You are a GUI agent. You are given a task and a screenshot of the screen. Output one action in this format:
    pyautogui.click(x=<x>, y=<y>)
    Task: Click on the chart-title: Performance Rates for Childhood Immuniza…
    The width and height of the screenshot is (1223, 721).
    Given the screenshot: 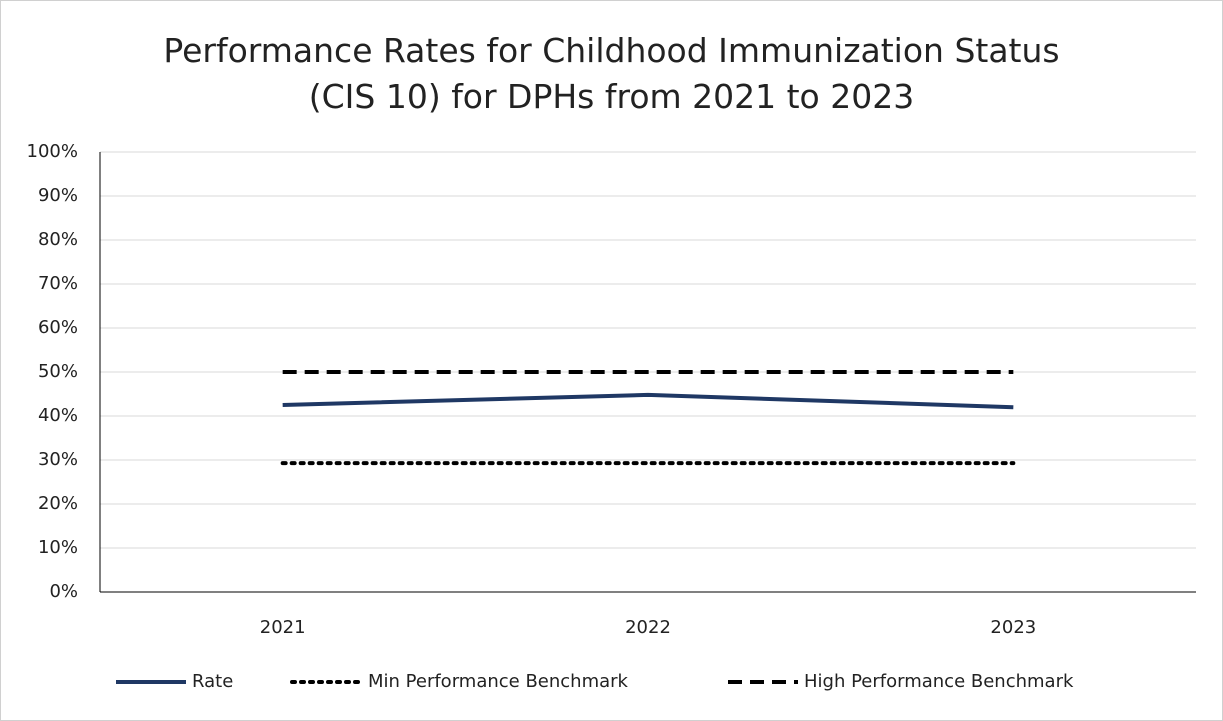 What is the action you would take?
    pyautogui.click(x=611, y=73)
    